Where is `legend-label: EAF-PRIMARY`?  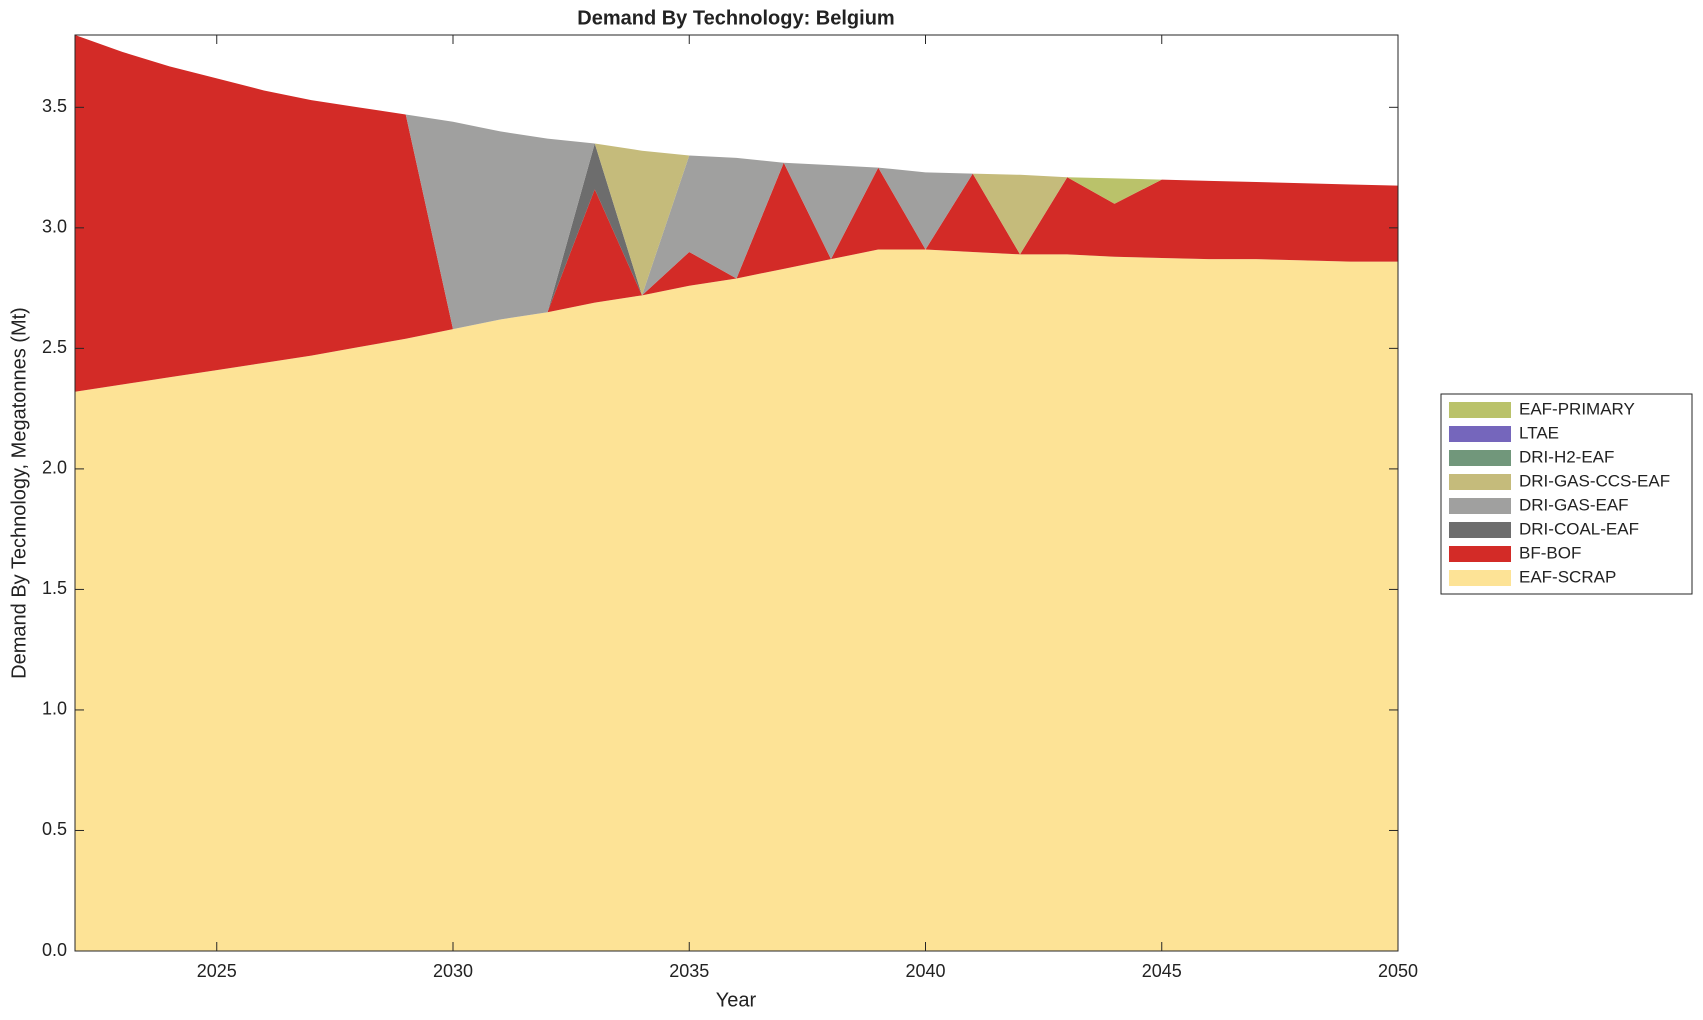 legend-label: EAF-PRIMARY is located at coordinates (1577, 408).